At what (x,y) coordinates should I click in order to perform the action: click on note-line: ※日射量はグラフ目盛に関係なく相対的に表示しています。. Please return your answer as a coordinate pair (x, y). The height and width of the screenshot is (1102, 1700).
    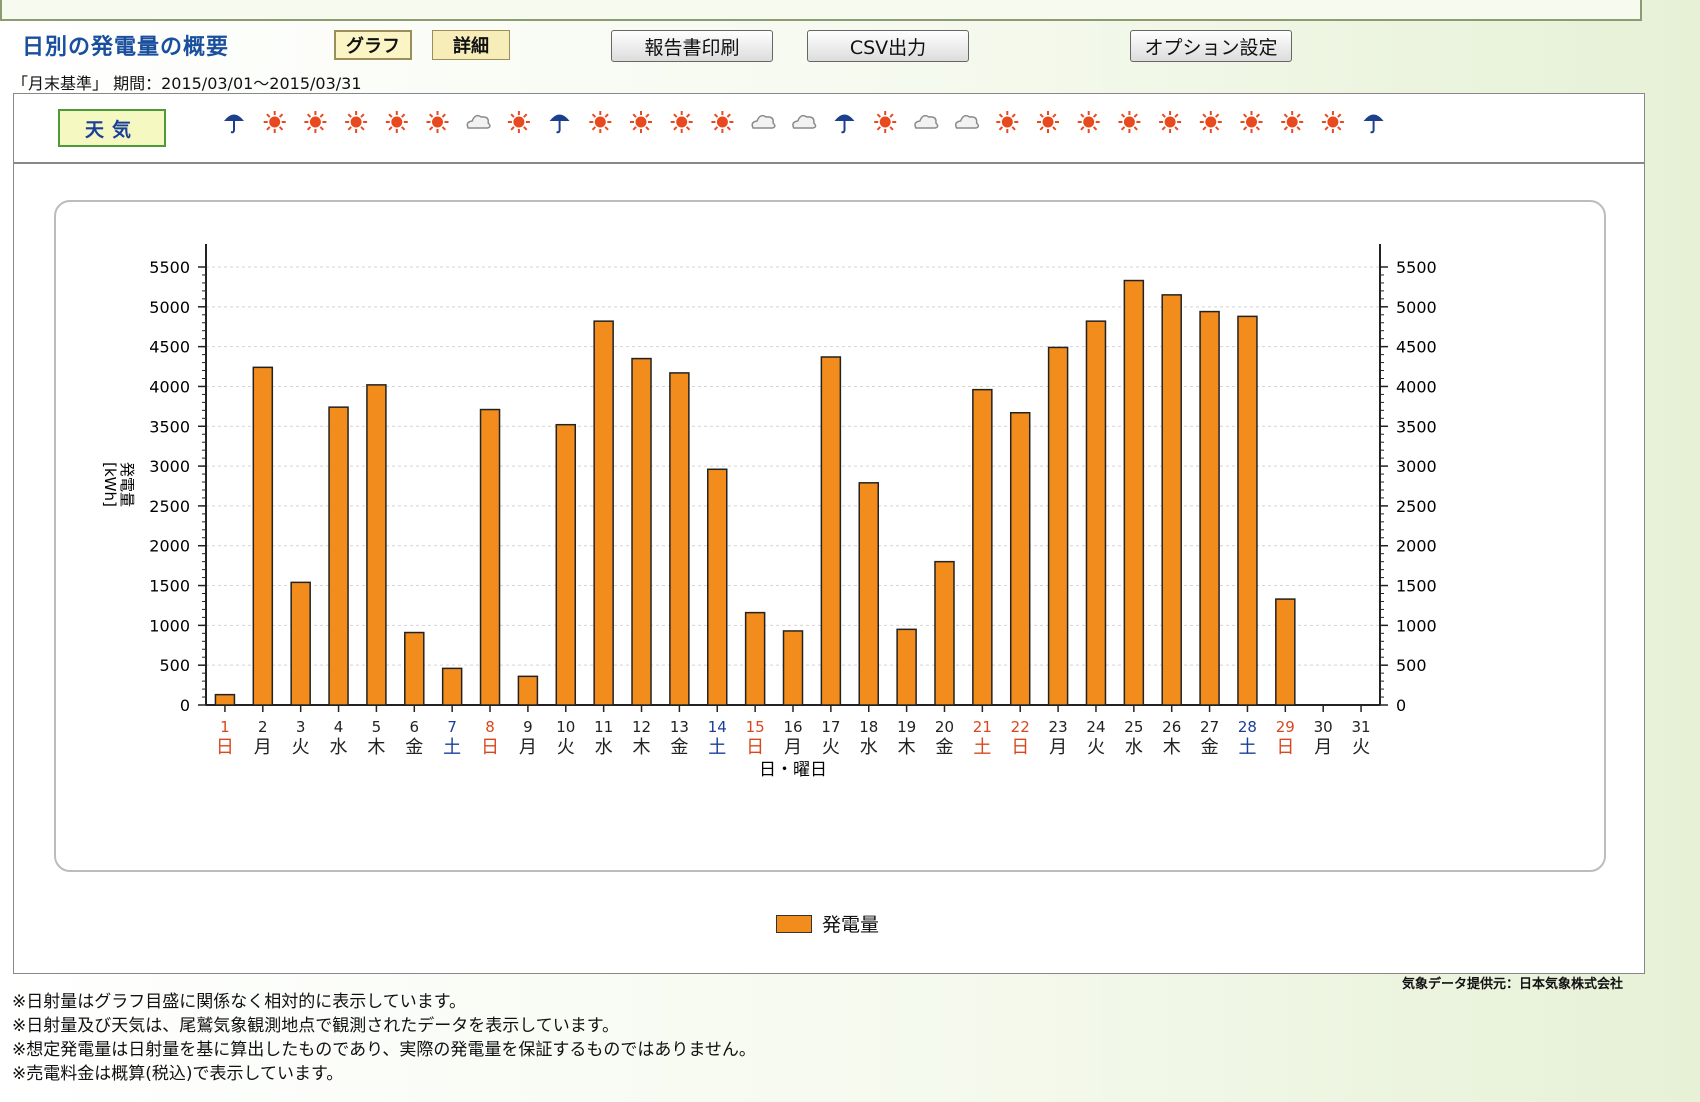
    Looking at the image, I should click on (239, 1002).